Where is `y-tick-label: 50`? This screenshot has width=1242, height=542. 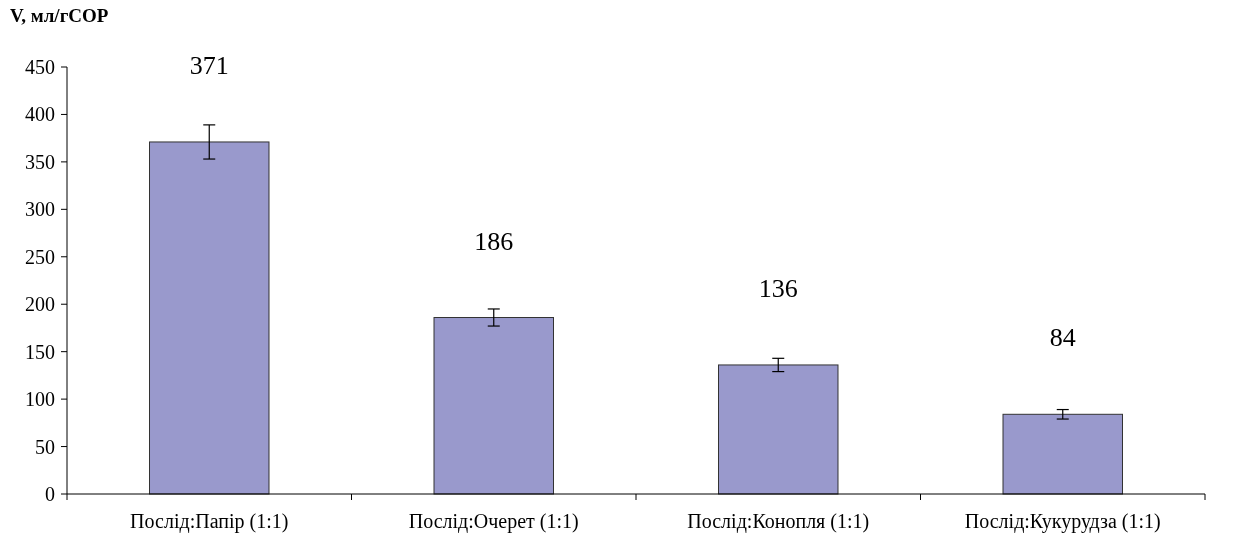 y-tick-label: 50 is located at coordinates (45, 446).